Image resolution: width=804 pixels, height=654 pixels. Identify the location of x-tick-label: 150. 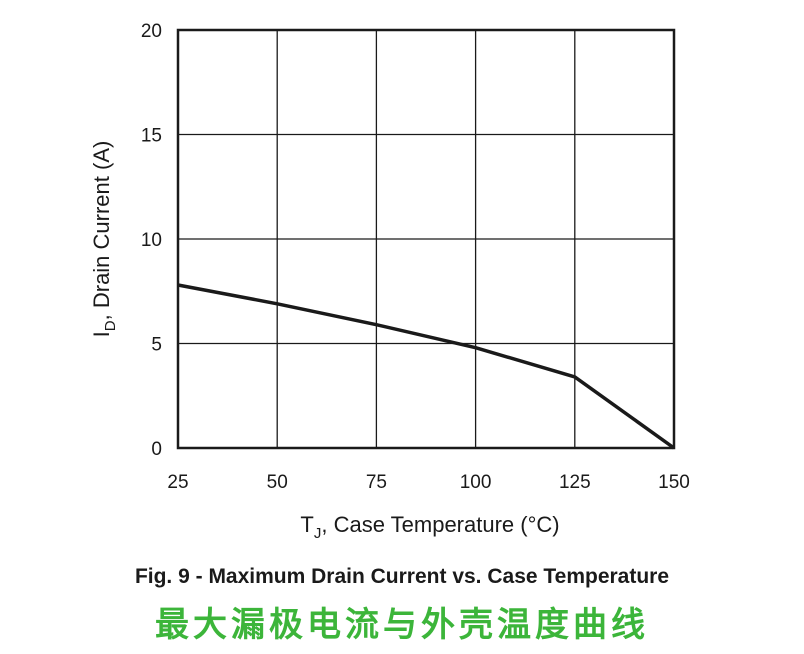
(674, 482).